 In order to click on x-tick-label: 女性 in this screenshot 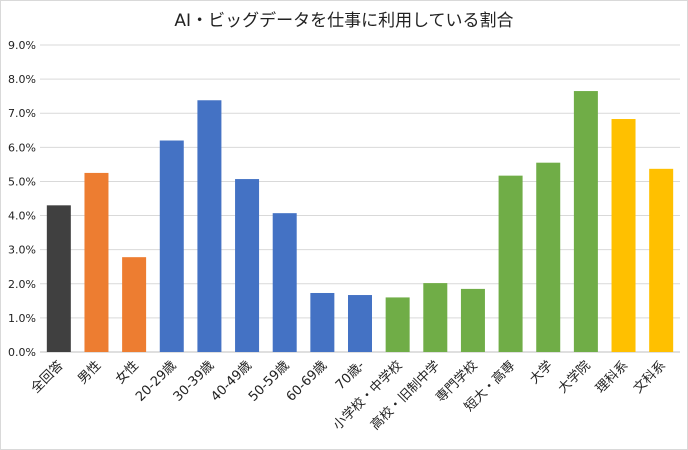, I will do `click(127, 373)`.